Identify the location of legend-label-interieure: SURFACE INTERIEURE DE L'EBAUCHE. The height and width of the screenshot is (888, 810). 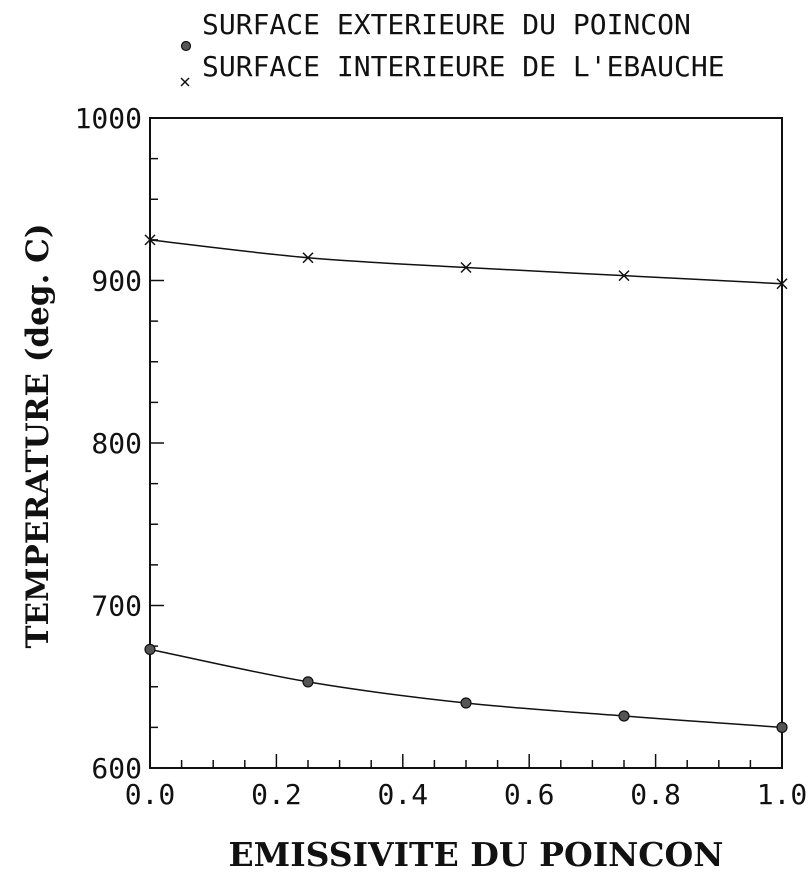
(463, 66).